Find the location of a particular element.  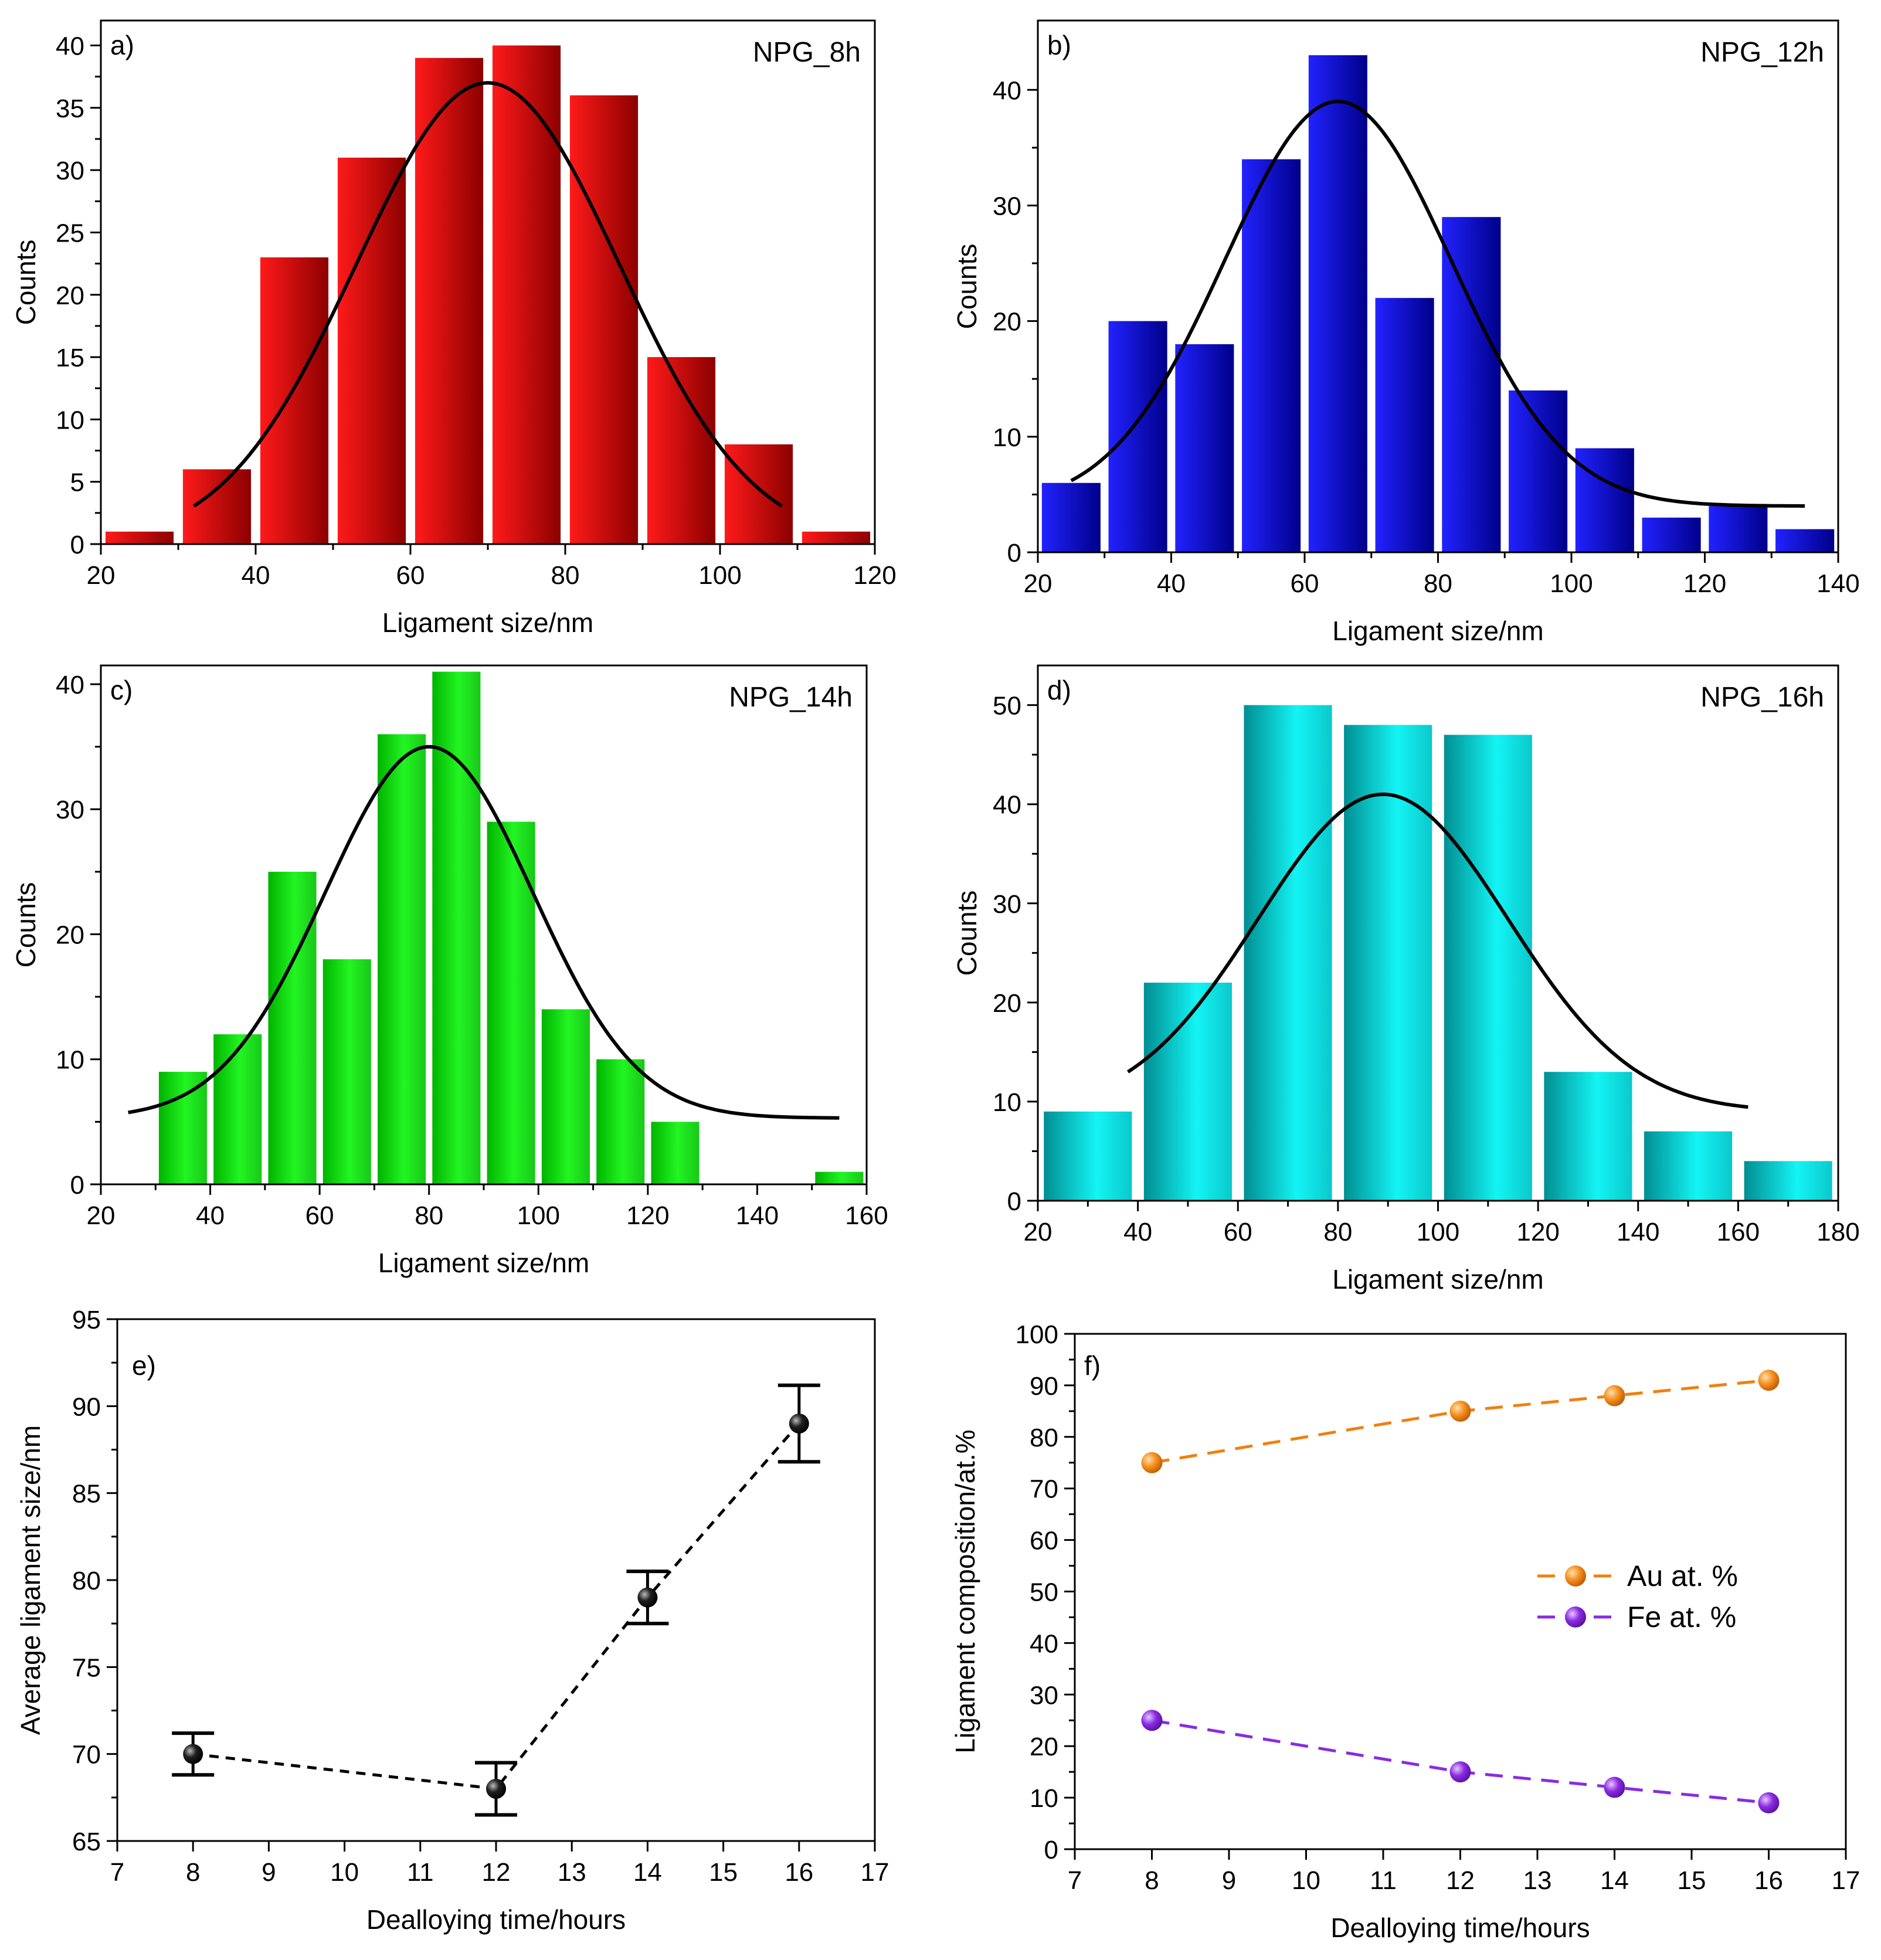

panel-label-e: e) is located at coordinates (144, 1365).